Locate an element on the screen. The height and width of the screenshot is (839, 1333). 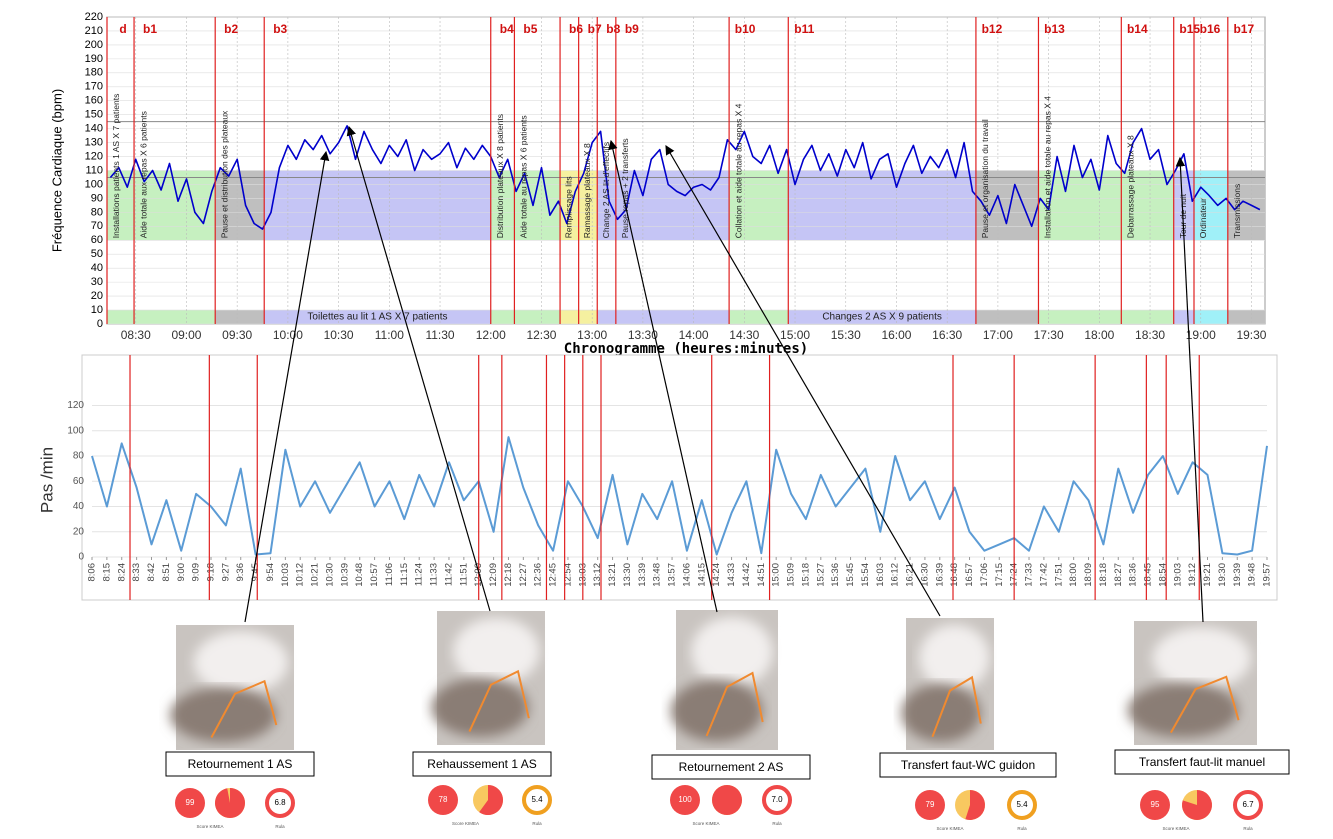
x-tick-label: 18:09 is located at coordinates (1088, 575).